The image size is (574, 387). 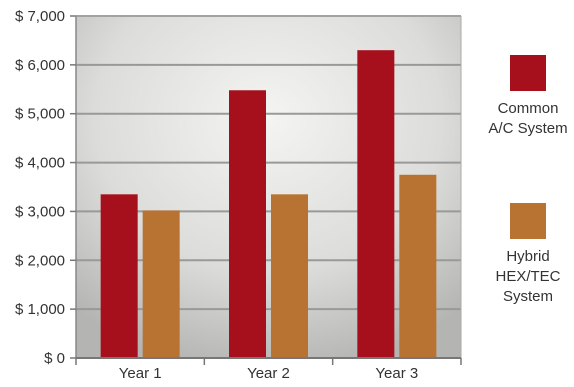 What do you see at coordinates (54, 358) in the screenshot?
I see `y-tick-label: $ 0` at bounding box center [54, 358].